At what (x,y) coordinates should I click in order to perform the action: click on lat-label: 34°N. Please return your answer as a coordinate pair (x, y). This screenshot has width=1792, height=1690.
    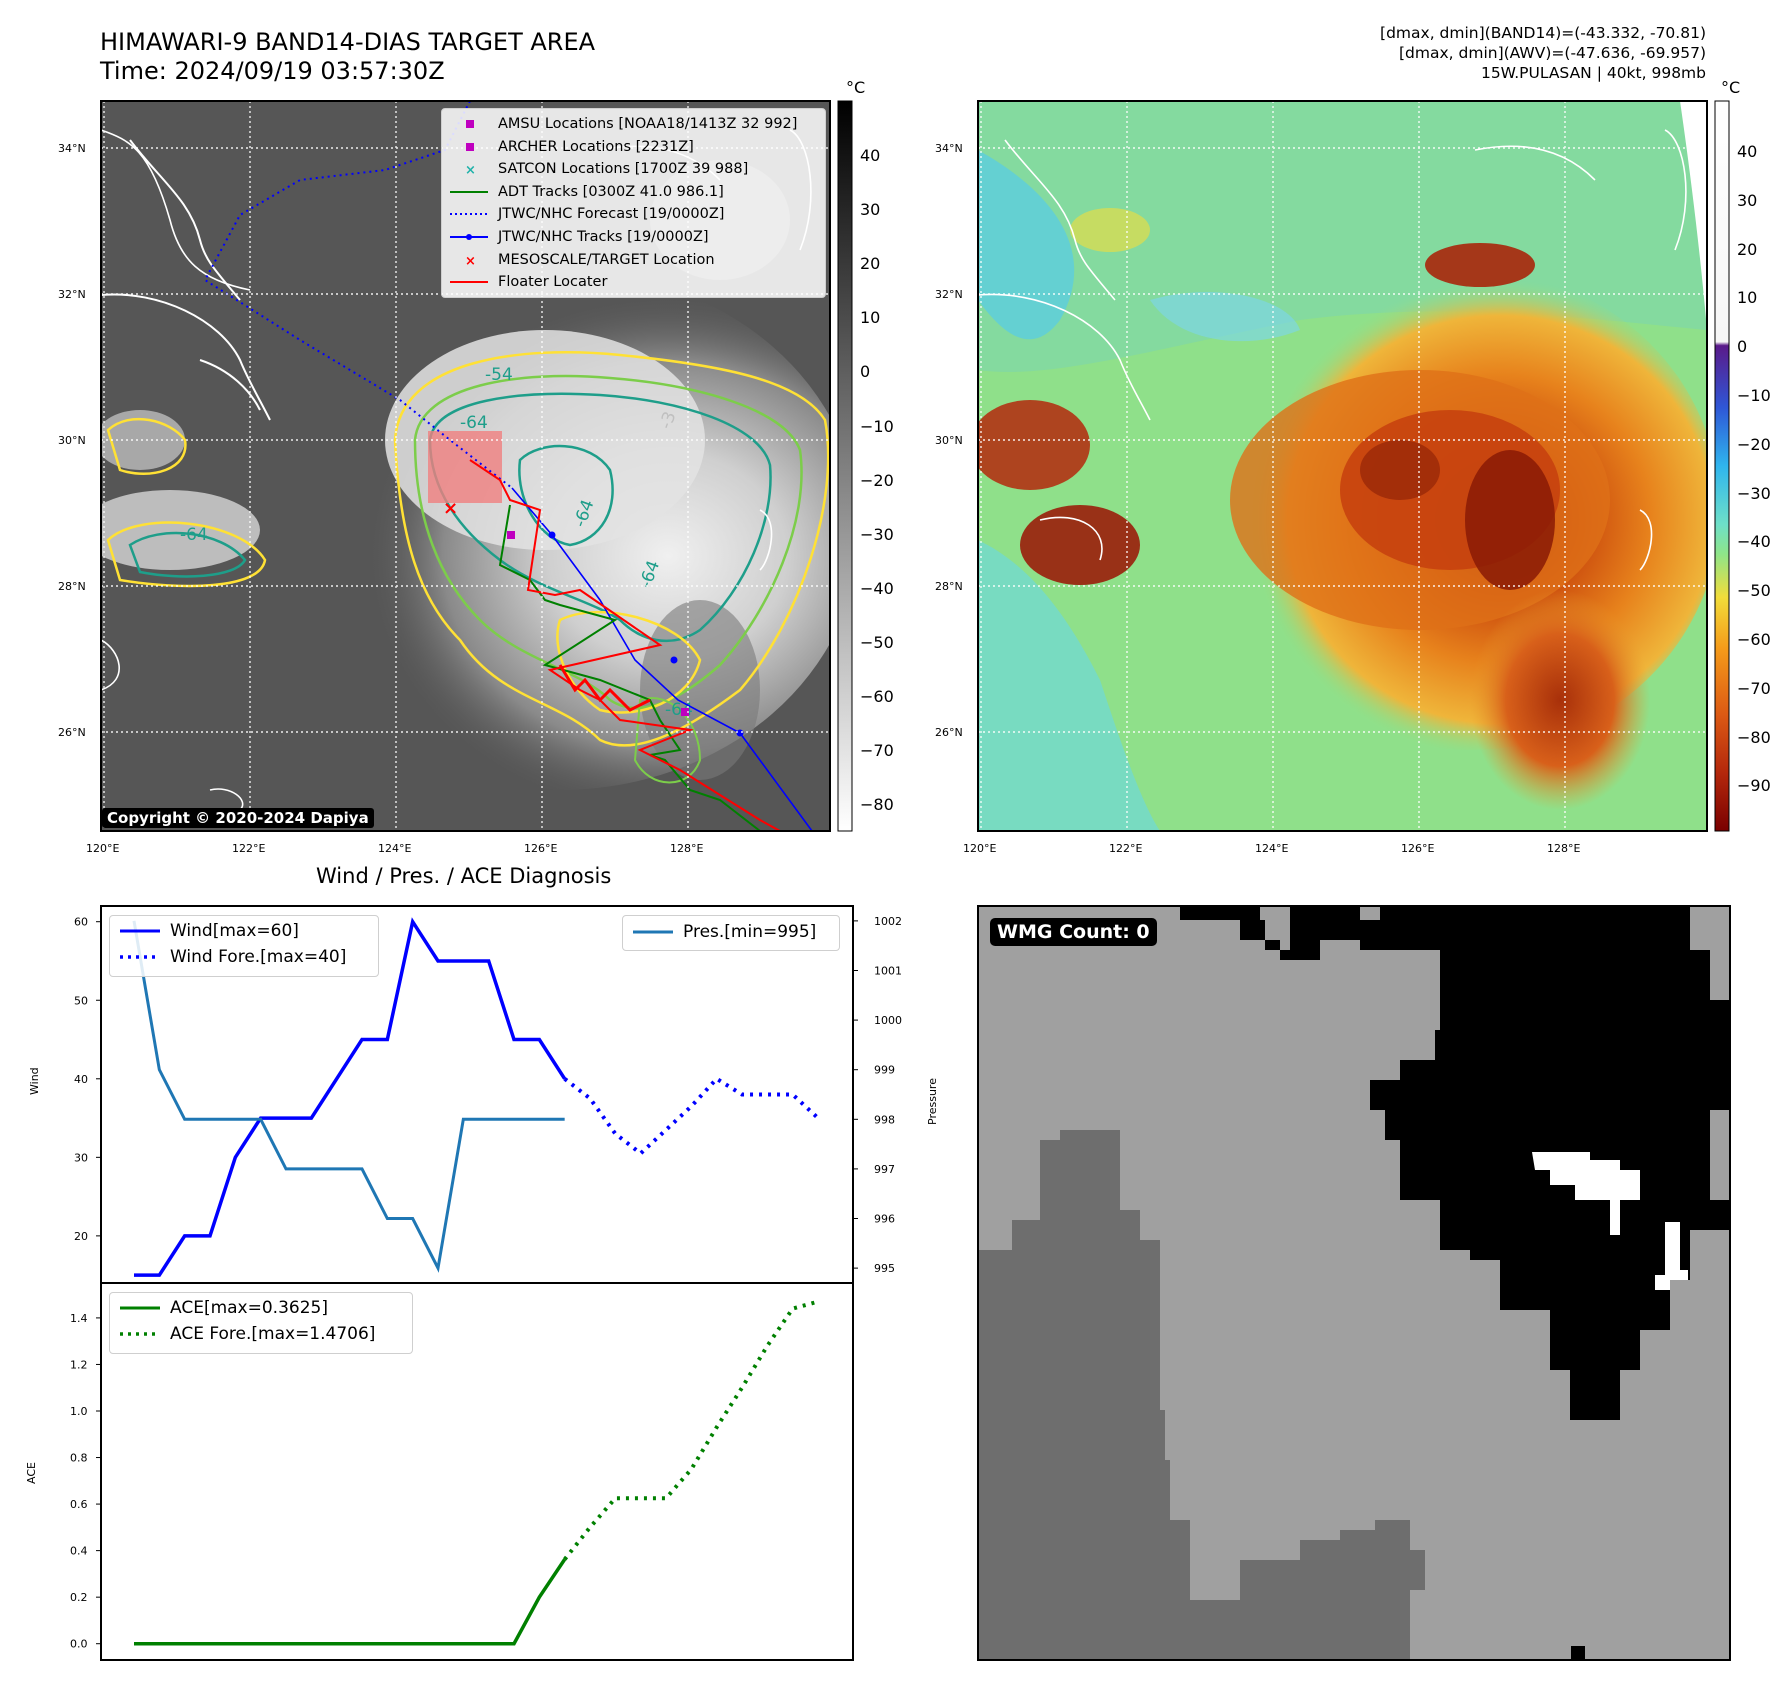
    Looking at the image, I should click on (949, 148).